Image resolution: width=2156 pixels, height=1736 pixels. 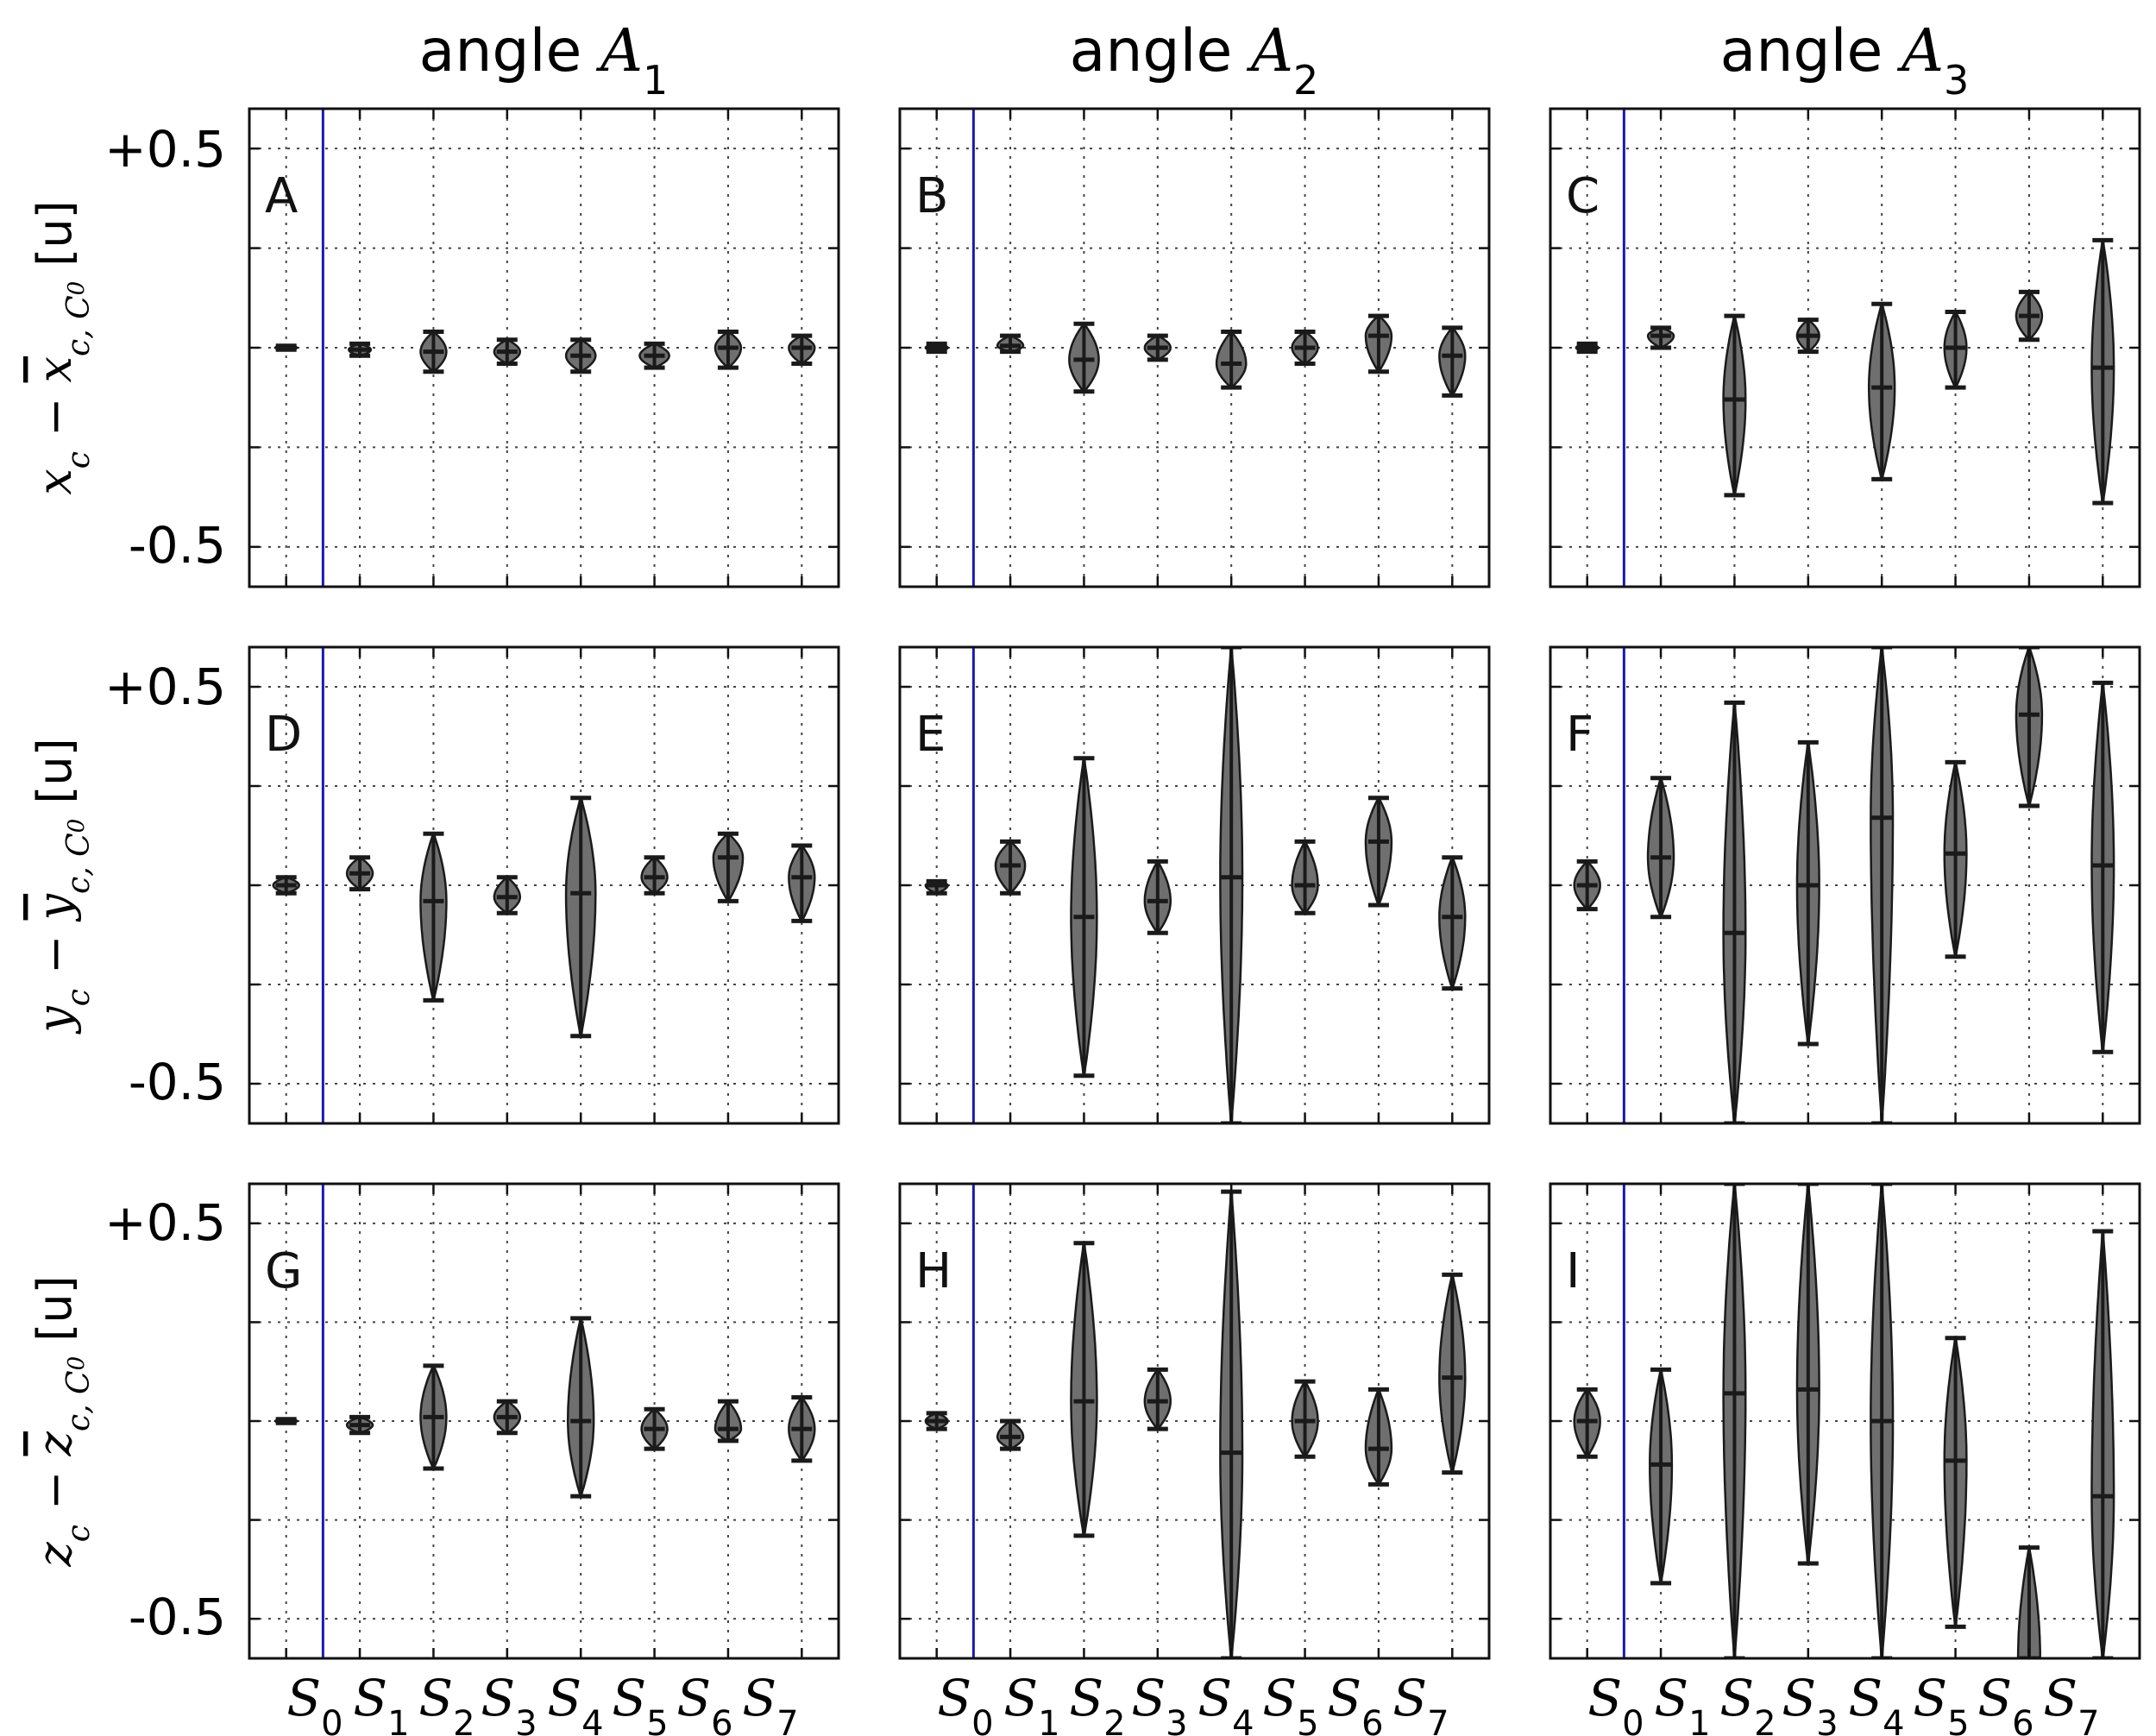 I want to click on panel-d: D, so click(x=544, y=885).